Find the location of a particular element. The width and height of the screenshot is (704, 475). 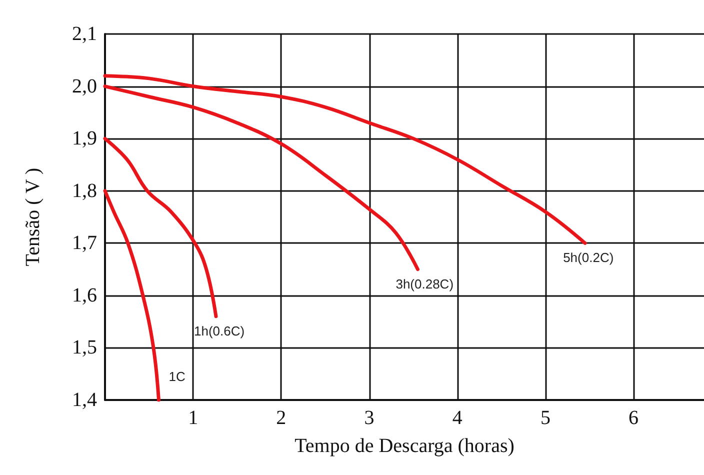

y-tick-label: 1,9 is located at coordinates (84, 139).